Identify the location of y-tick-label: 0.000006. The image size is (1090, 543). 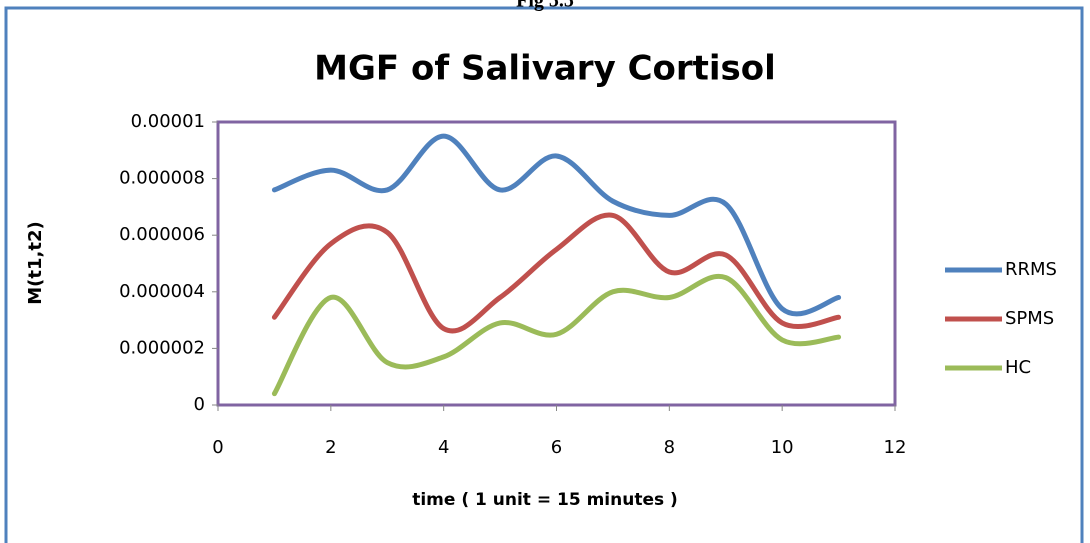
(162, 234).